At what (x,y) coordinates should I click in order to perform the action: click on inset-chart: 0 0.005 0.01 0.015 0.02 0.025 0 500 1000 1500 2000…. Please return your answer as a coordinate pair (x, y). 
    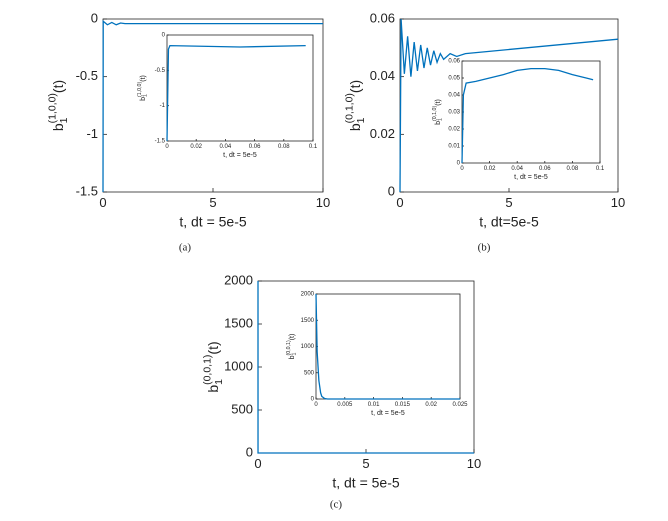
    Looking at the image, I should click on (377, 354).